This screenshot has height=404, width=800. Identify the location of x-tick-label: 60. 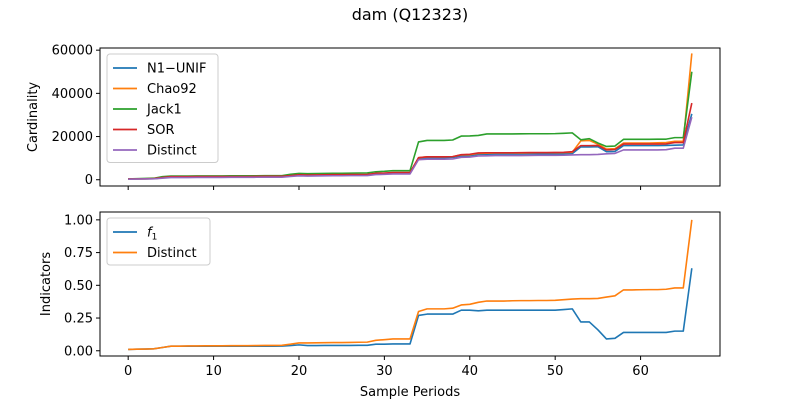
(640, 371).